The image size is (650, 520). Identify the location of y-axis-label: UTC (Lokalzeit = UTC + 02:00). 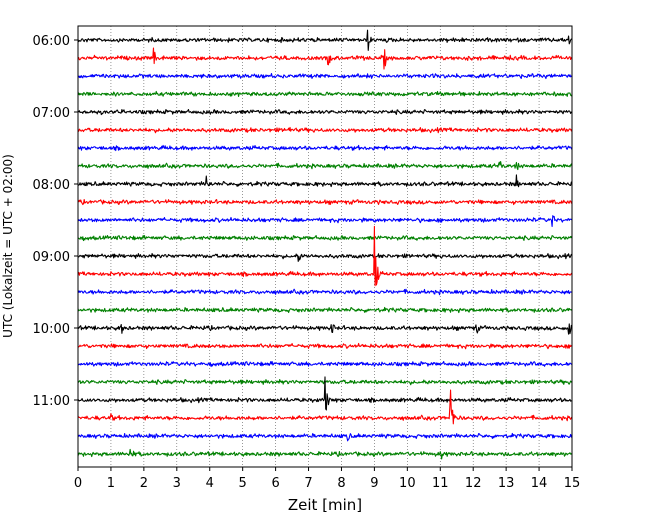
(8, 246).